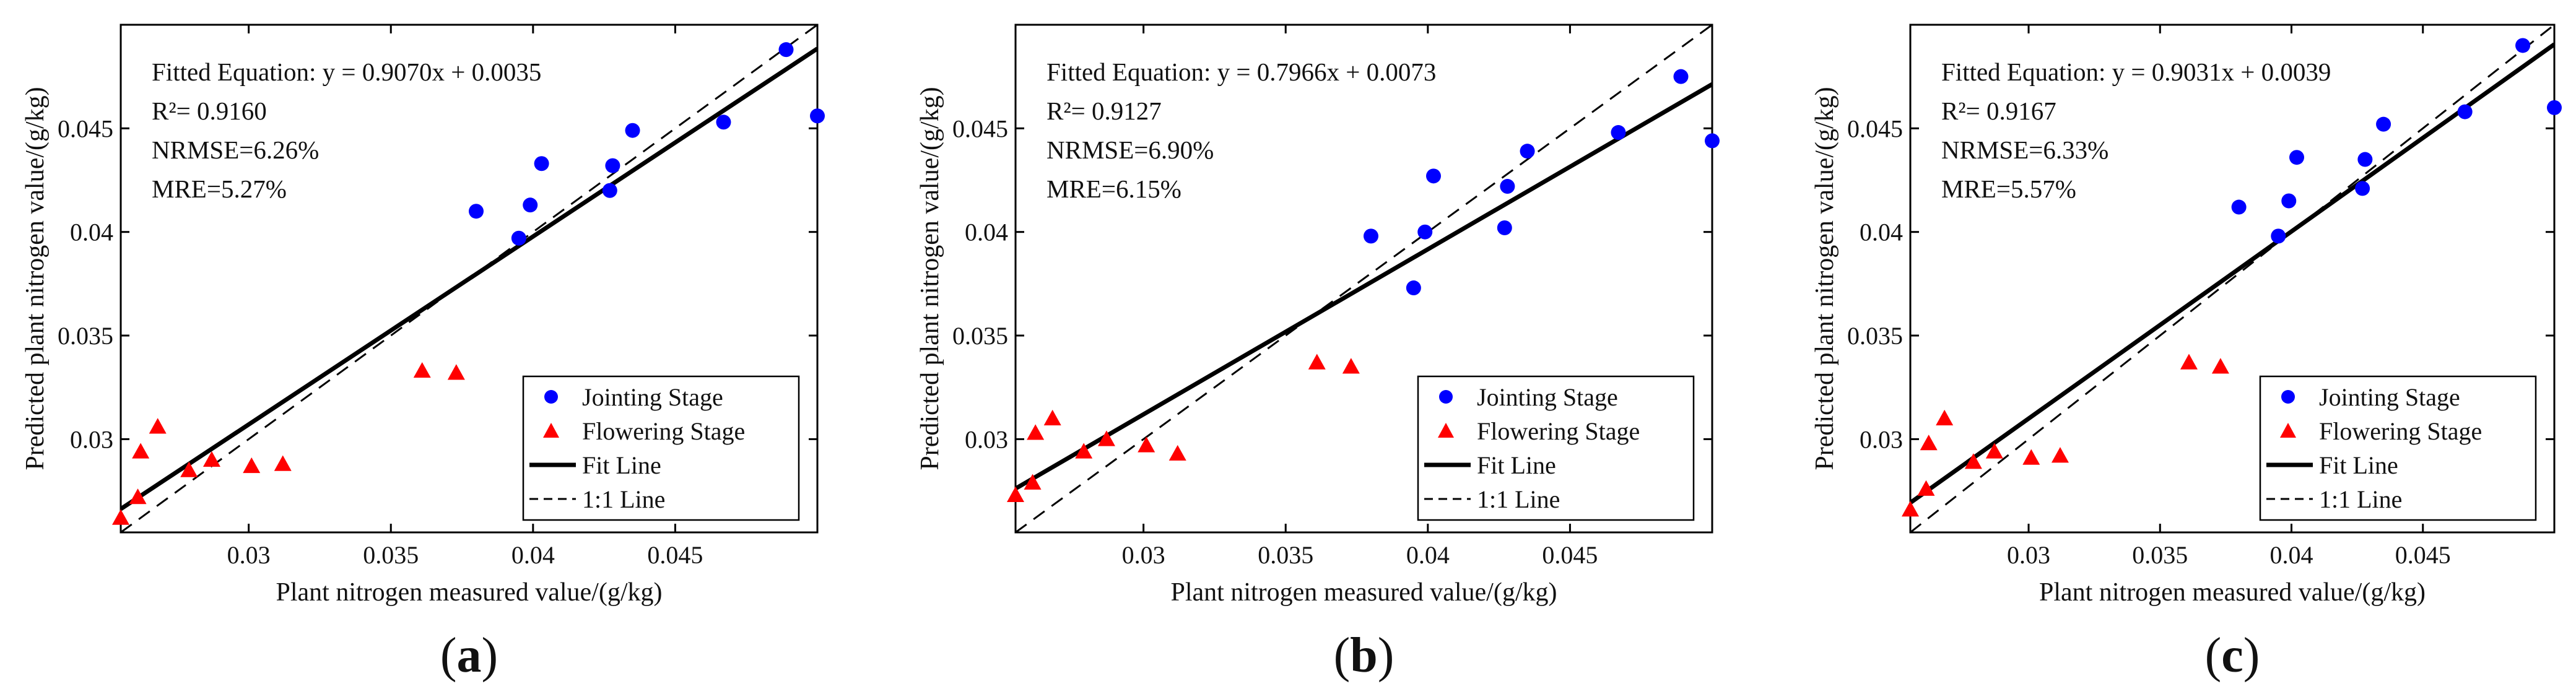 Image resolution: width=2576 pixels, height=689 pixels. What do you see at coordinates (220, 189) in the screenshot?
I see `annotation-3: MRE=5.27%` at bounding box center [220, 189].